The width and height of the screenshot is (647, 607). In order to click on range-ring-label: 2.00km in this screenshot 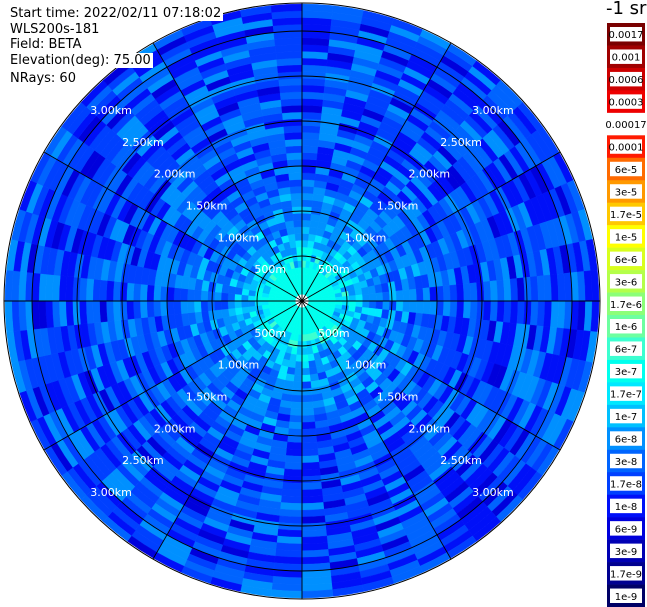, I will do `click(430, 428)`.